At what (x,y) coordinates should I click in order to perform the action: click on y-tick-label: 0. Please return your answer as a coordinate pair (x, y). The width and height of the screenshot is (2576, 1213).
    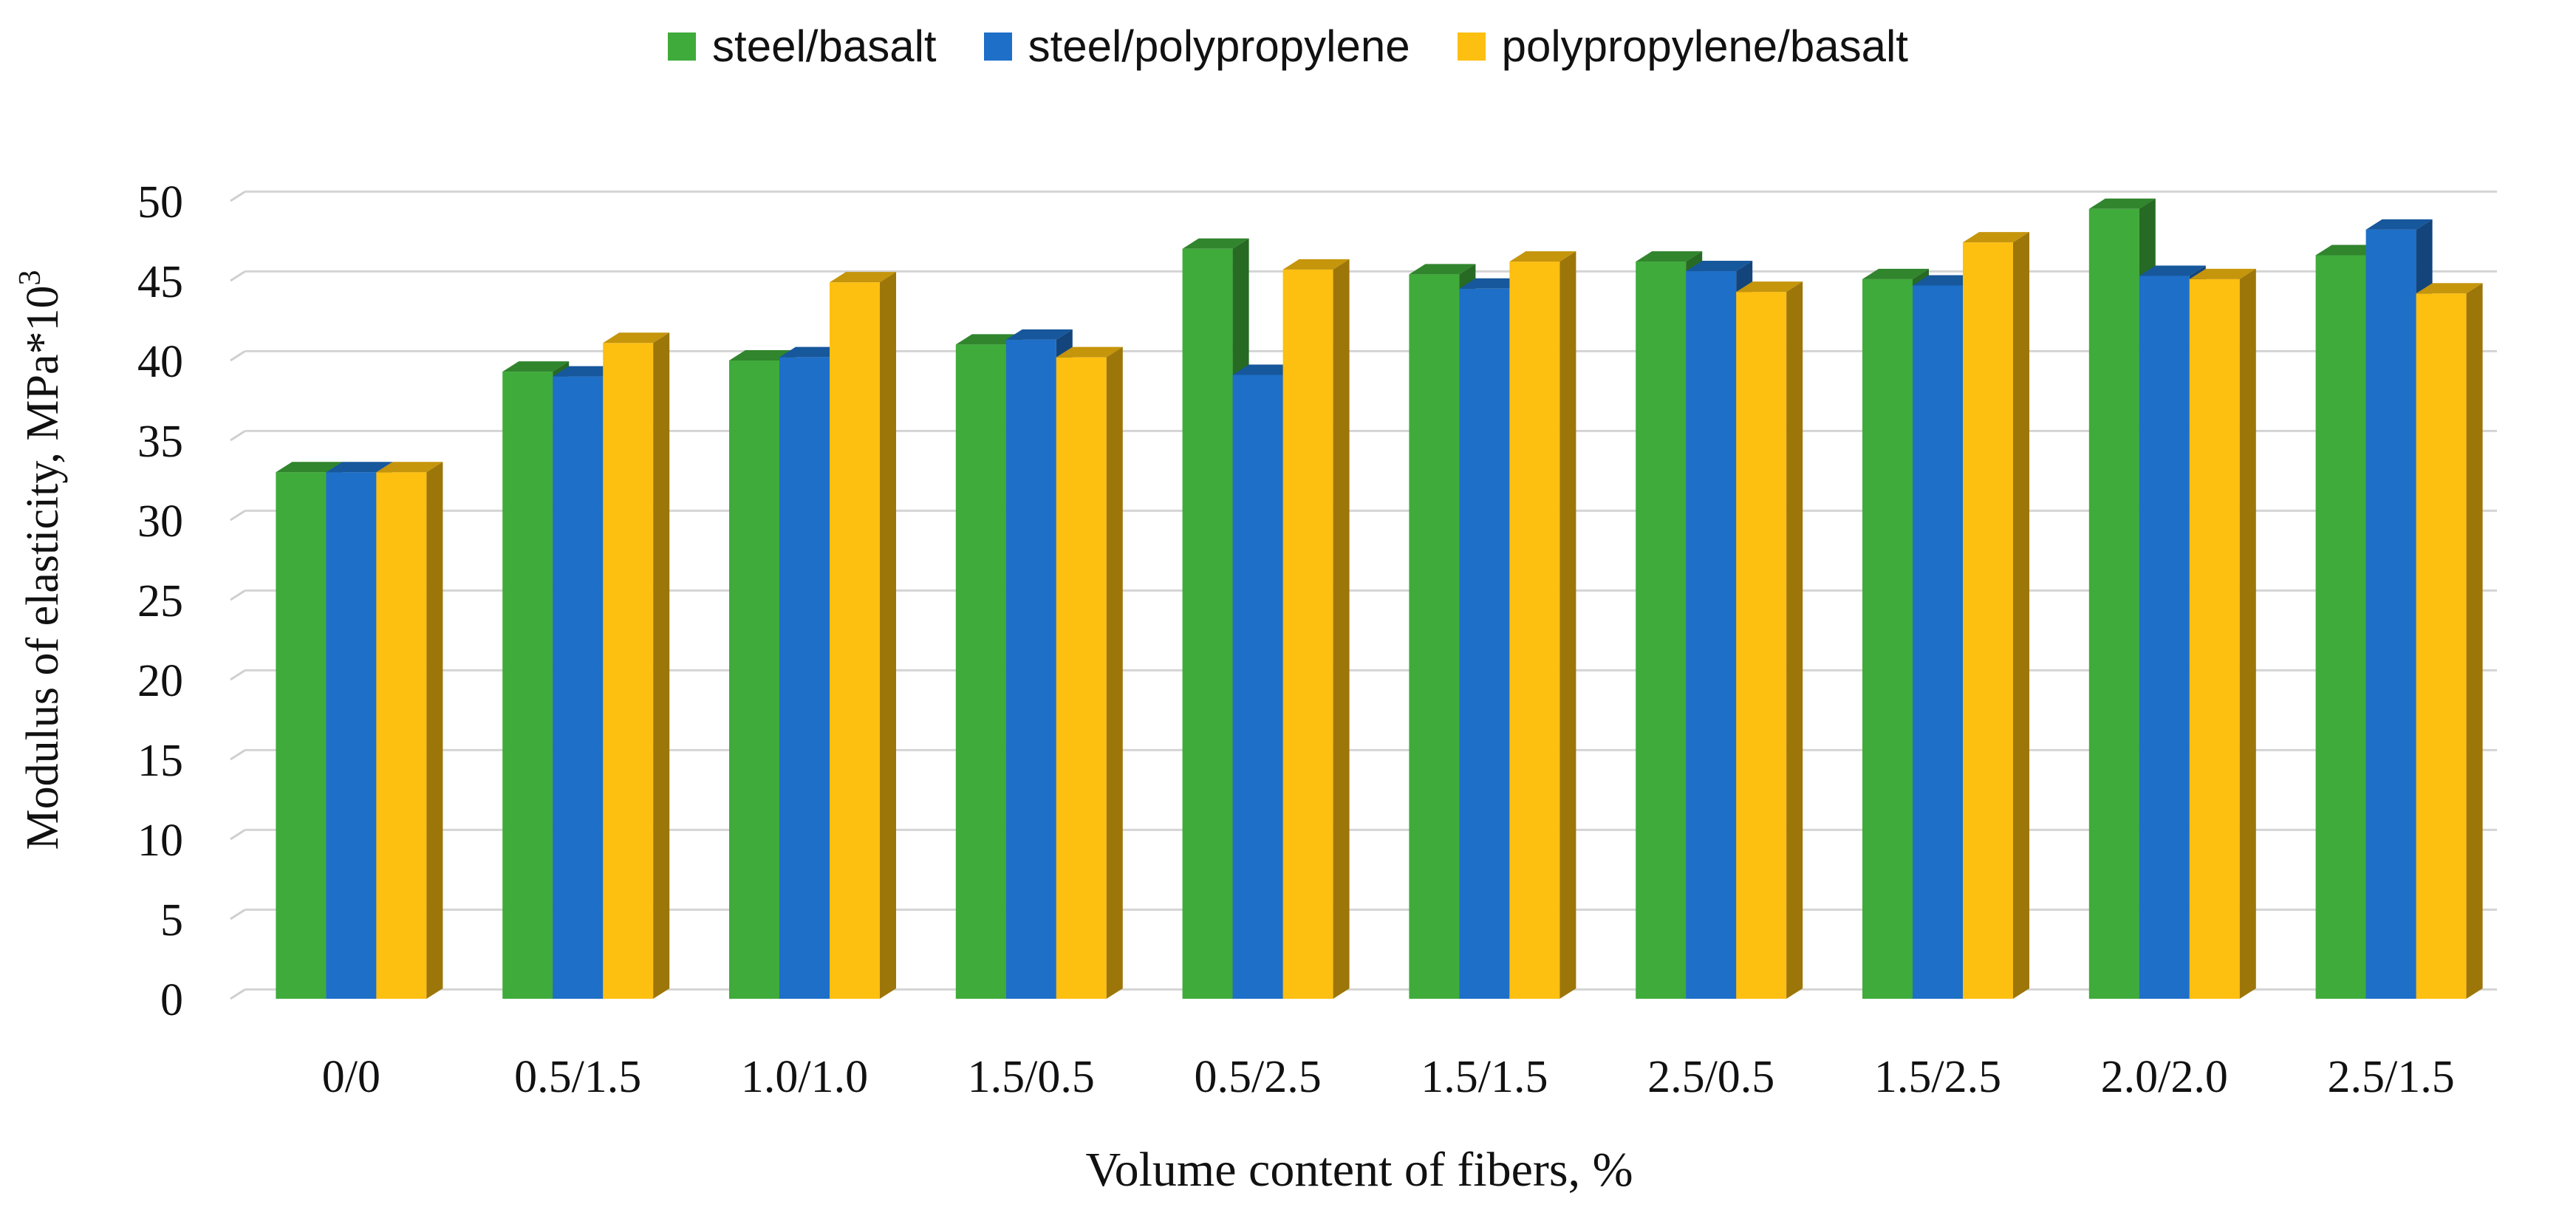
    Looking at the image, I should click on (171, 1000).